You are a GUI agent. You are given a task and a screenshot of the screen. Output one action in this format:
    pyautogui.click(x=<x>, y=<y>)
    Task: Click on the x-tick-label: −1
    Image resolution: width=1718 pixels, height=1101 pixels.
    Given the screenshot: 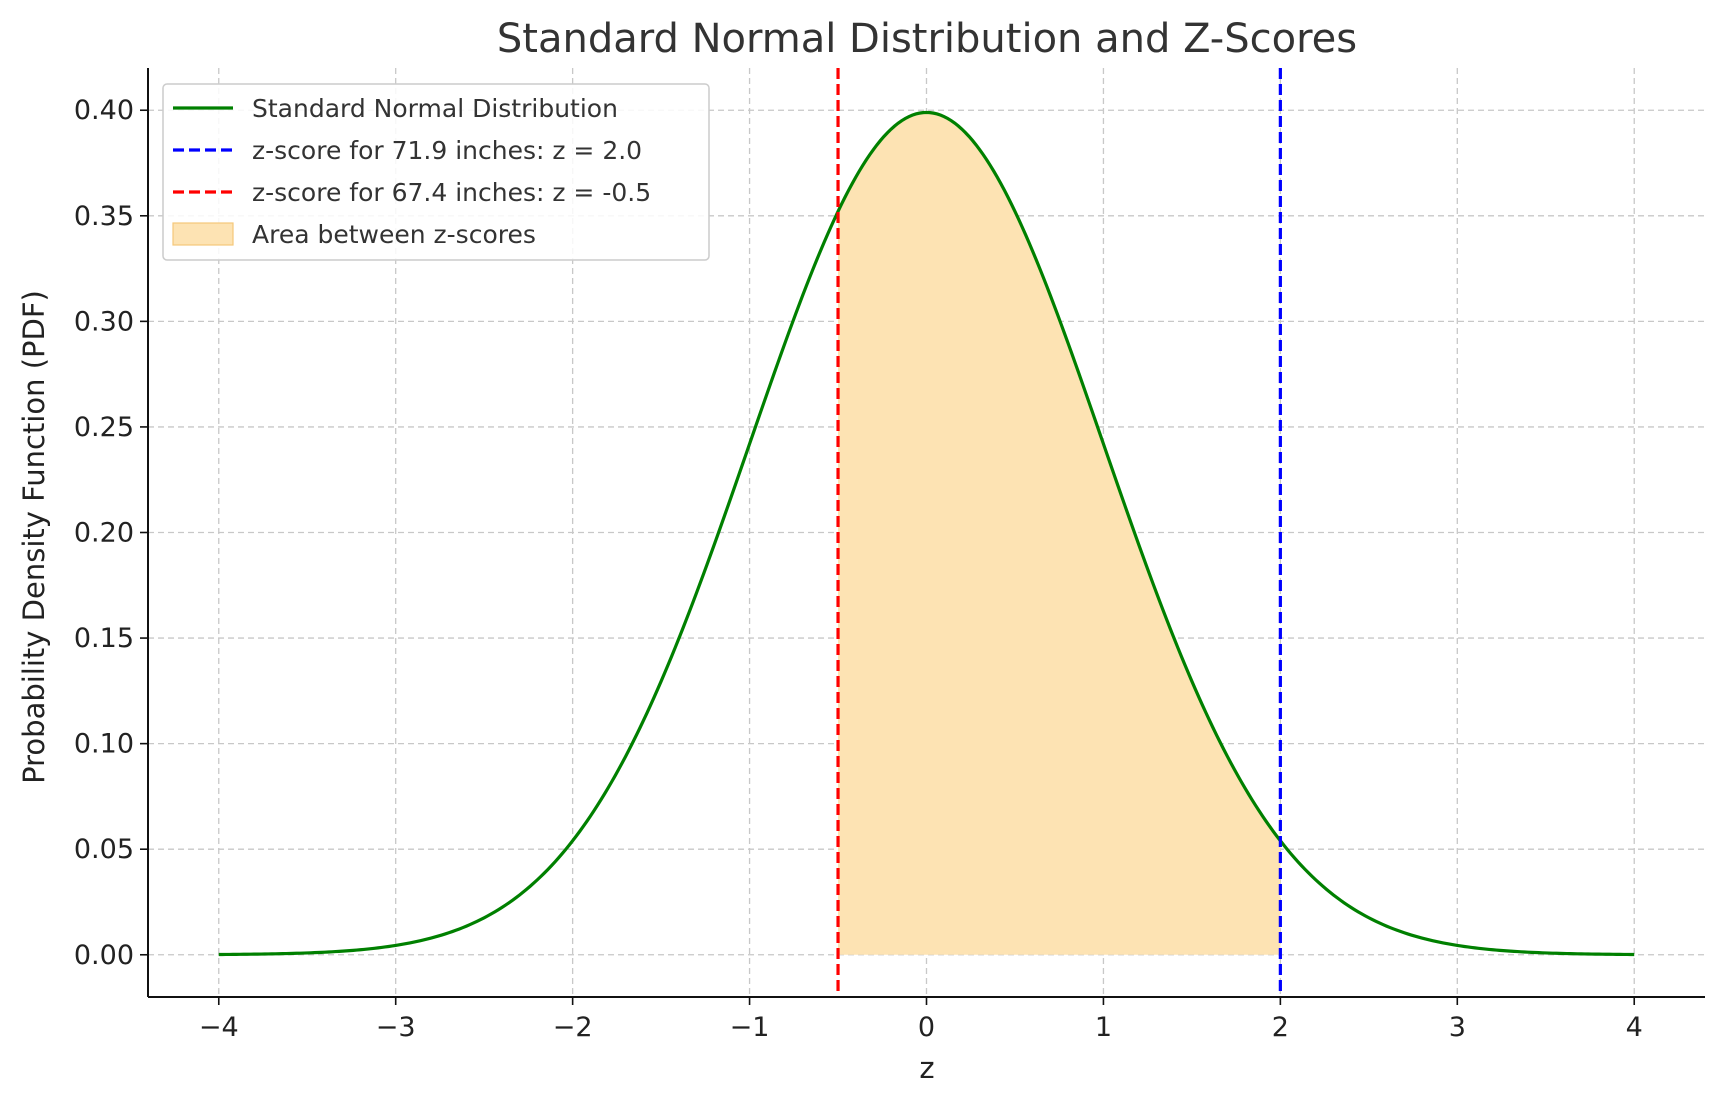 What is the action you would take?
    pyautogui.click(x=750, y=1027)
    